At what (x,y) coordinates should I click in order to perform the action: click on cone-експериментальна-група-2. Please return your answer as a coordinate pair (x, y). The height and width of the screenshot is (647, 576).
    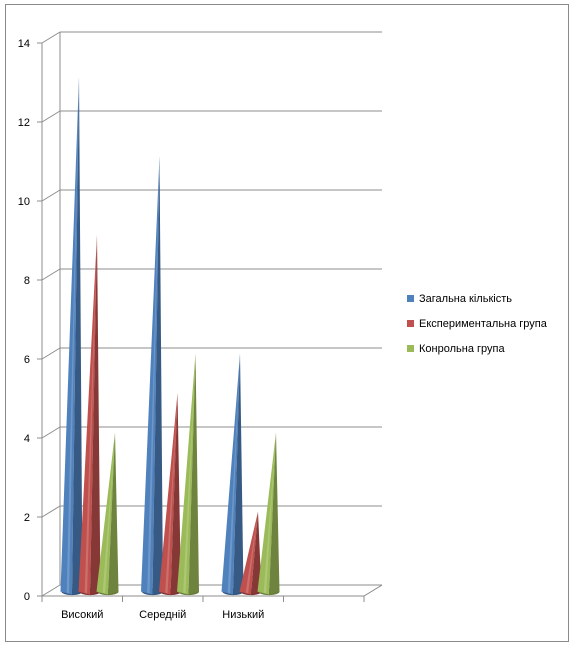
    Looking at the image, I should click on (250, 553).